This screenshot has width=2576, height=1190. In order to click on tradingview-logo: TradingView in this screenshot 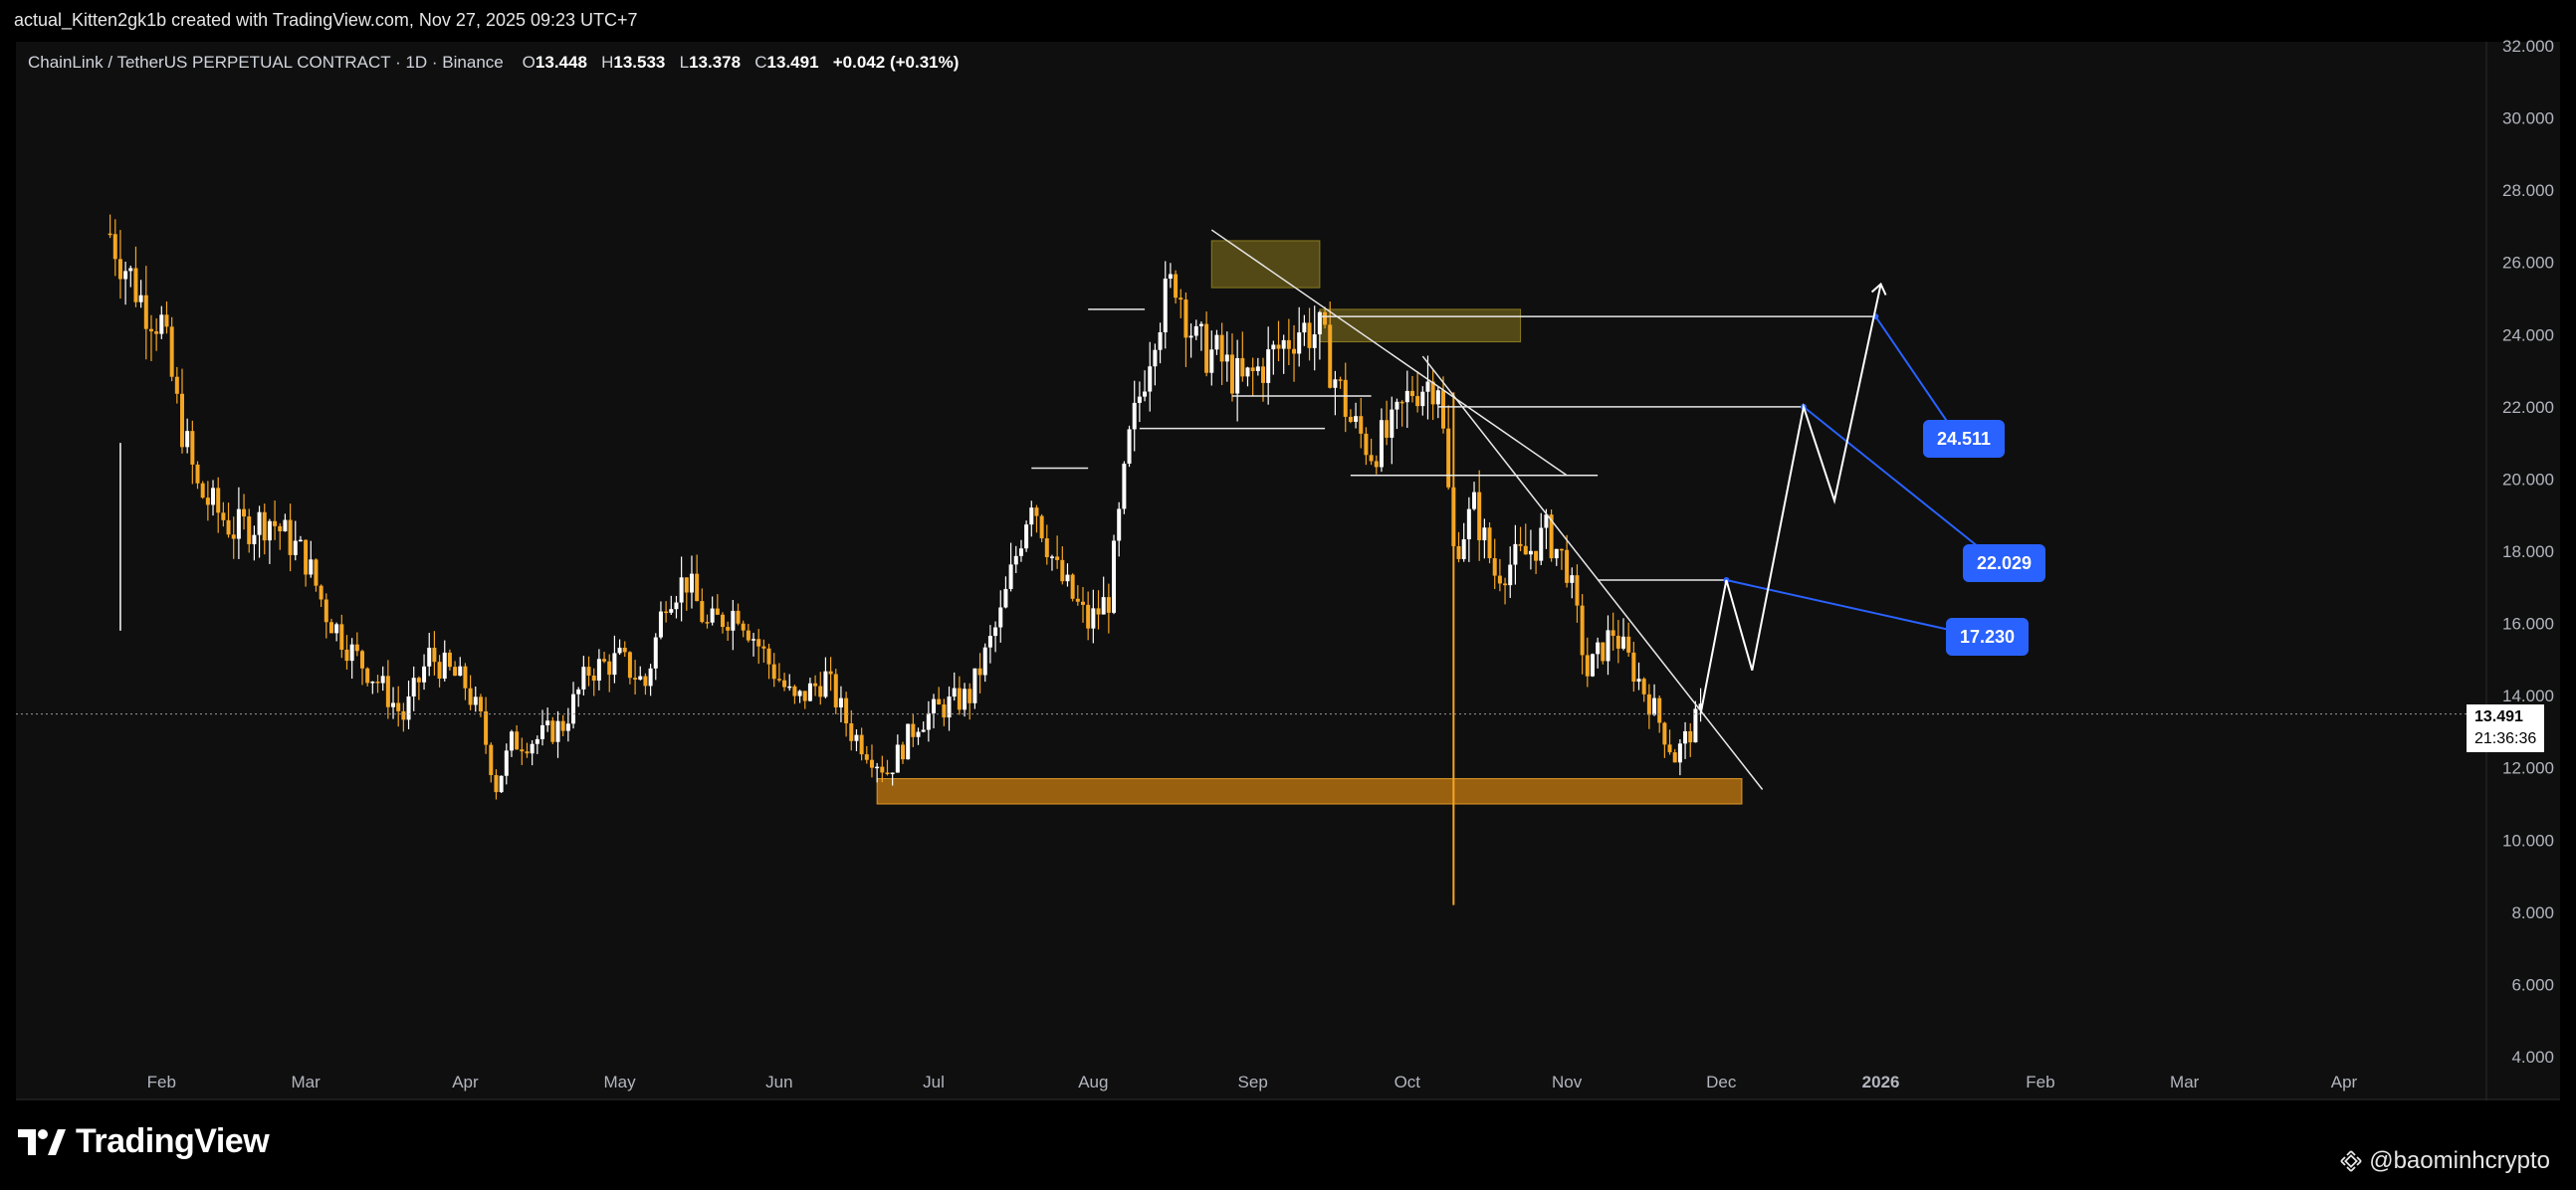, I will do `click(144, 1141)`.